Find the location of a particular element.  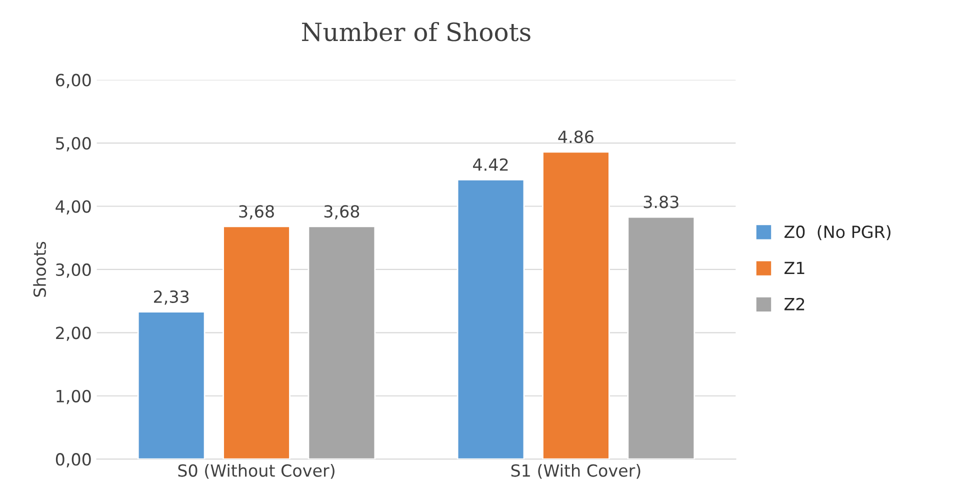

y-tick-label: 4,00 is located at coordinates (73, 207).